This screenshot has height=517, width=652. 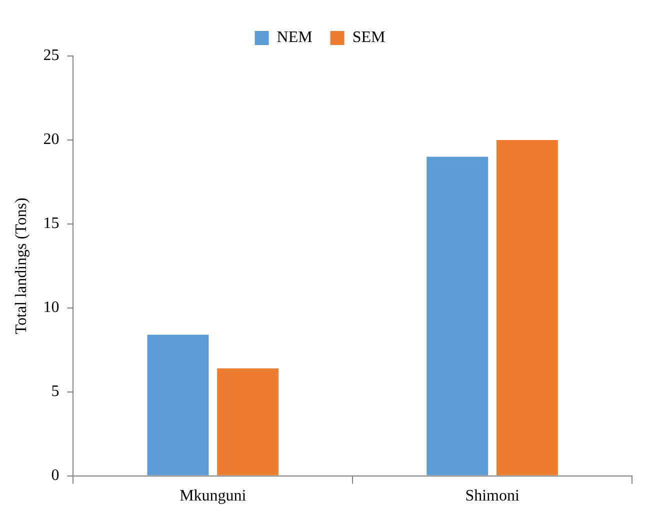 I want to click on legend-label: NEM, so click(x=294, y=37).